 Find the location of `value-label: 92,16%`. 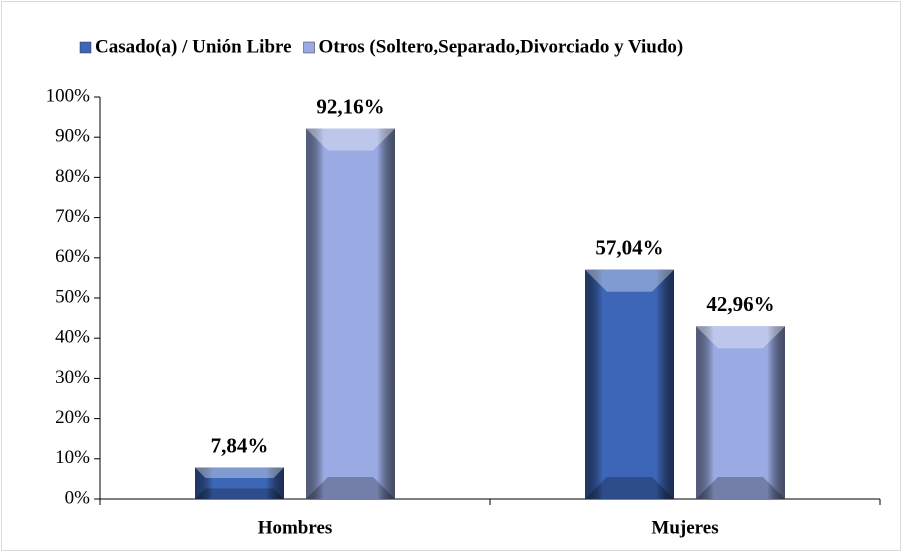

value-label: 92,16% is located at coordinates (350, 106).